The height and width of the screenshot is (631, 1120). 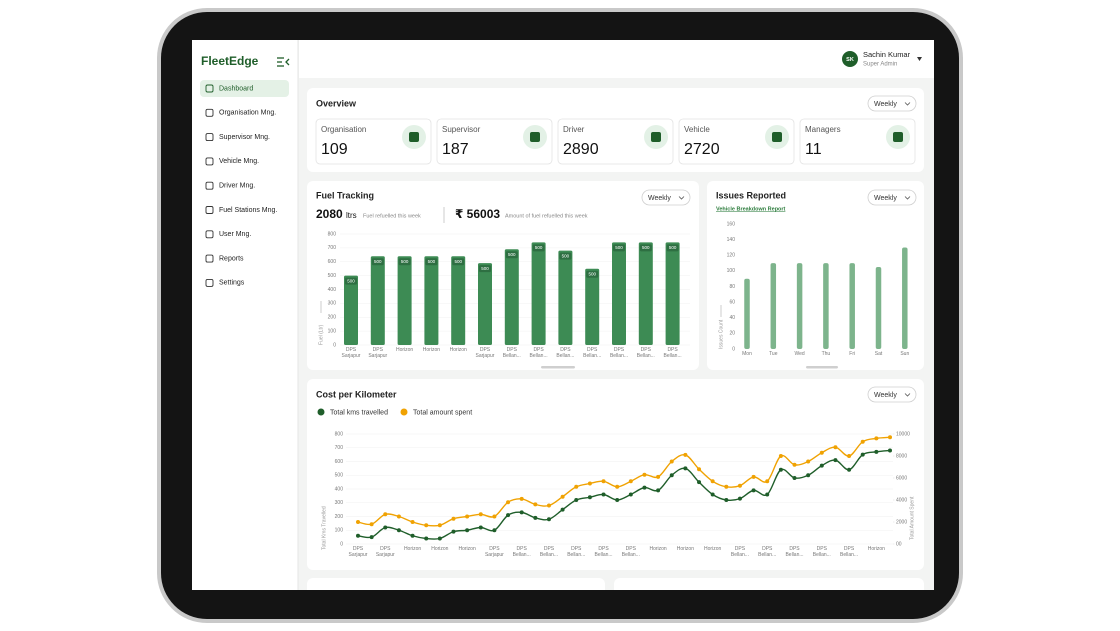 I want to click on x-tick-label: Horizon, so click(x=685, y=549).